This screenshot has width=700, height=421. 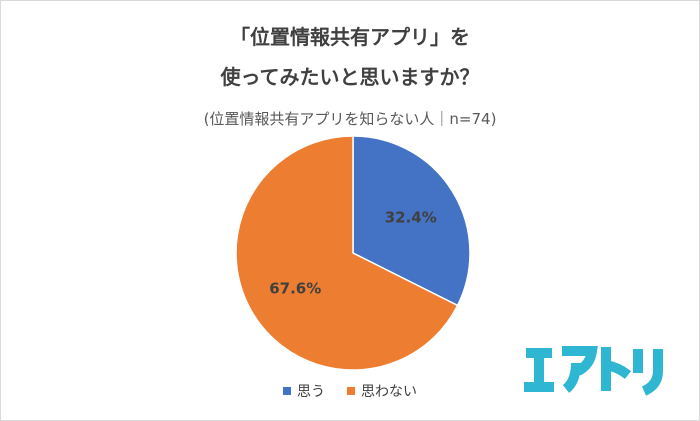 I want to click on pie-slice-yes, so click(x=411, y=221).